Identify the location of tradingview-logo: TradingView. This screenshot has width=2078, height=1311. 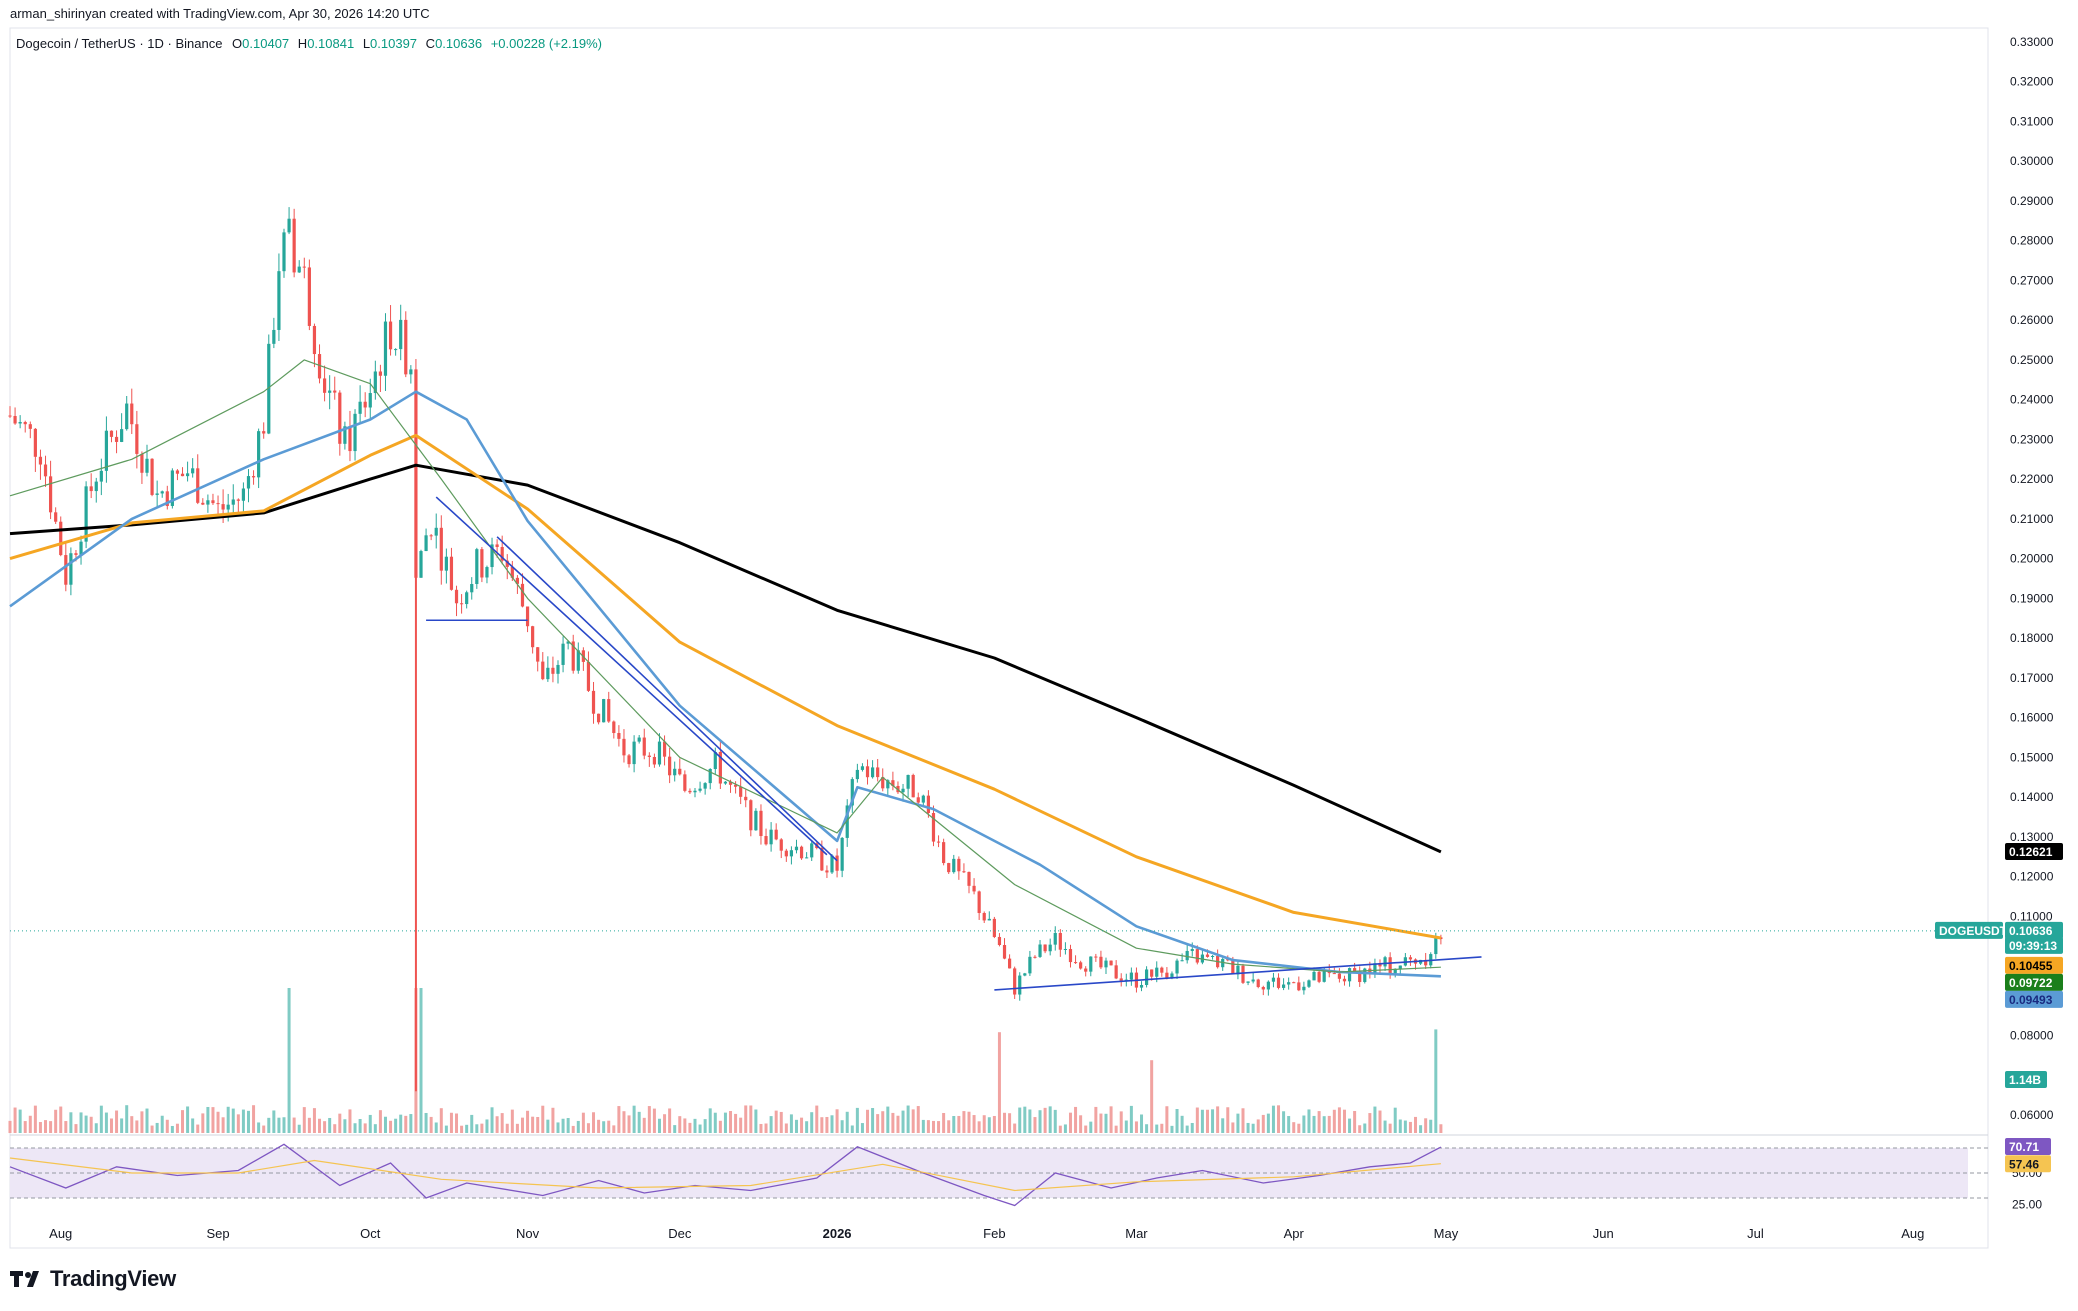
(93, 1279).